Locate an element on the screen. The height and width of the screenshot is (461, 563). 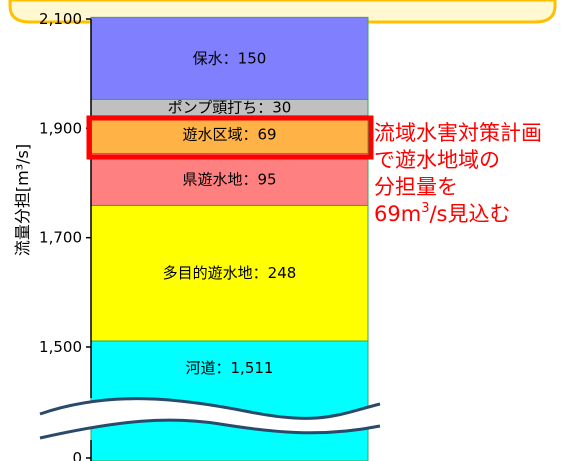
annotation-line-2: で遊水地域の is located at coordinates (437, 160).